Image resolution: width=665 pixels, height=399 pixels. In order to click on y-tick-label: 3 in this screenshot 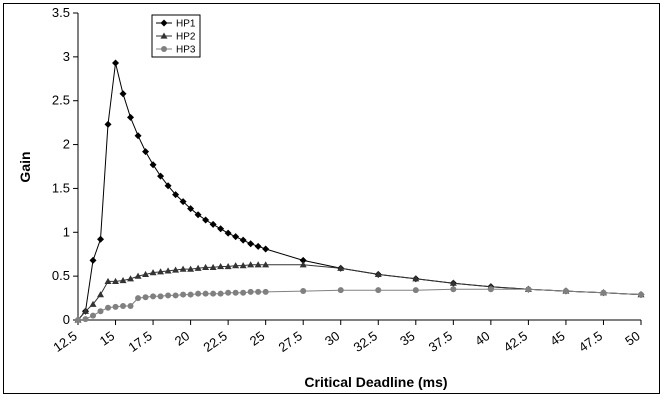, I will do `click(66, 56)`.